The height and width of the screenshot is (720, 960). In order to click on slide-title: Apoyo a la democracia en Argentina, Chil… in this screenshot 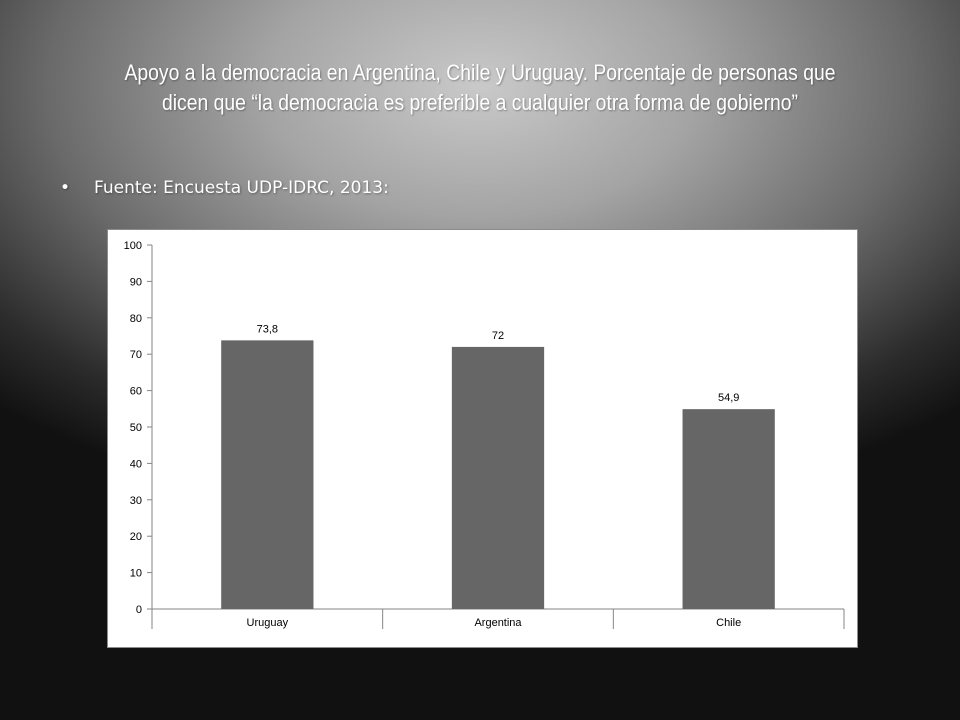, I will do `click(480, 87)`.